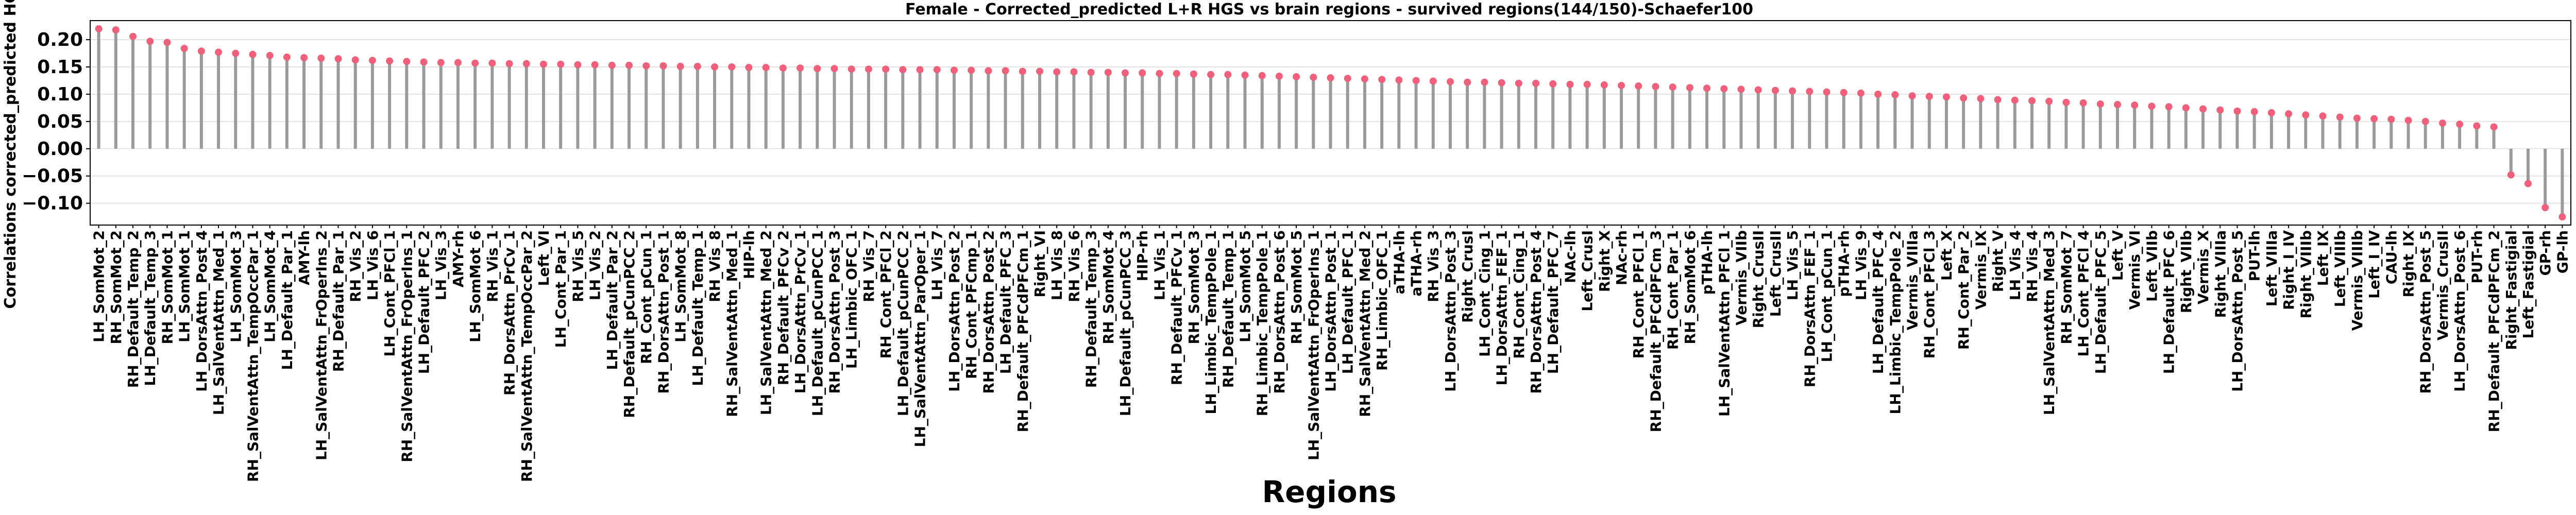  What do you see at coordinates (2015, 265) in the screenshot?
I see `x-tick-label: LH_Vis_4` at bounding box center [2015, 265].